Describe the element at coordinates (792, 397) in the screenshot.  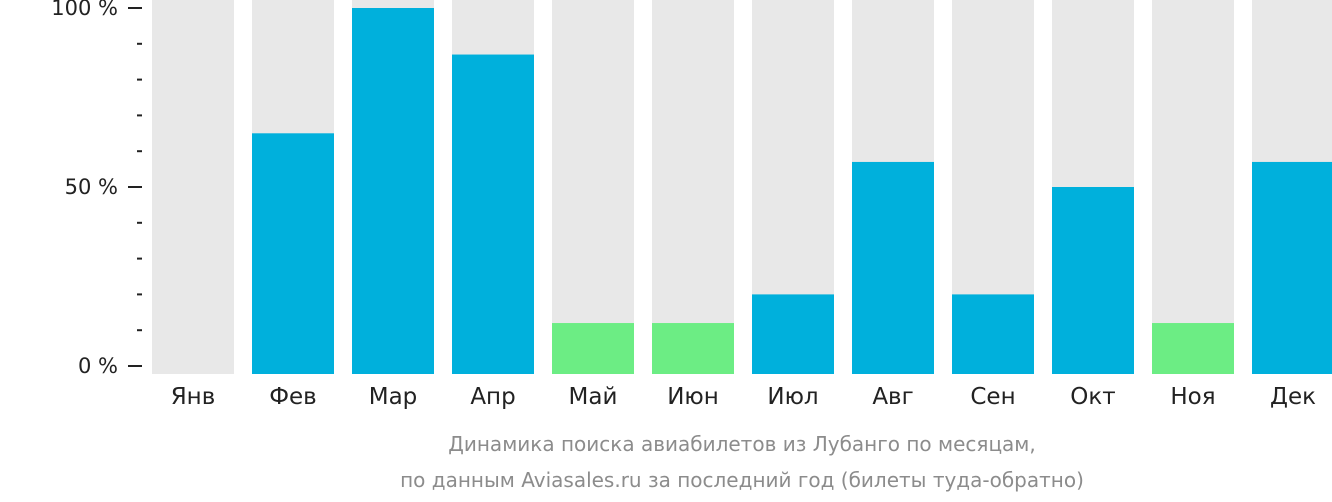
I see `x-tick-label: Июл` at that location.